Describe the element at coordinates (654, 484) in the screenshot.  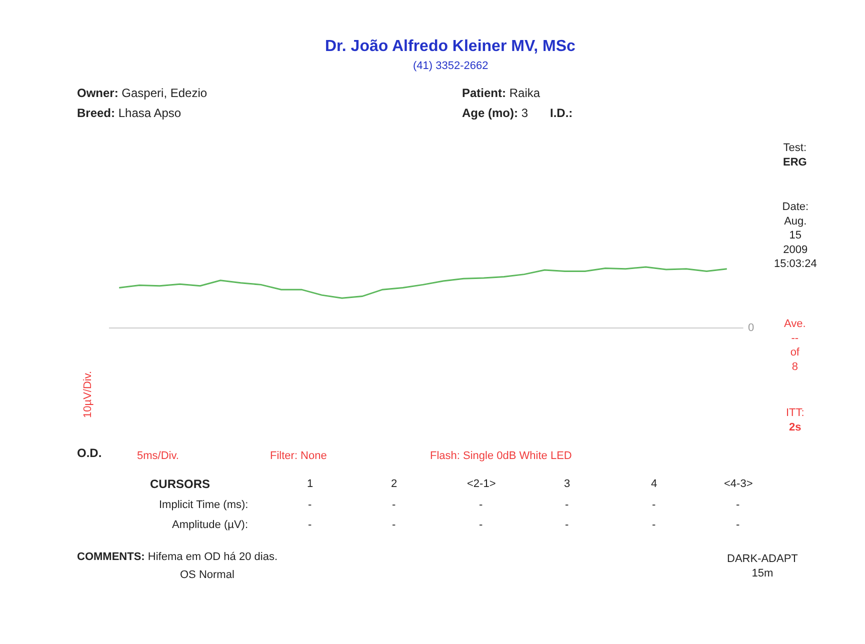
I see `text: 4` at that location.